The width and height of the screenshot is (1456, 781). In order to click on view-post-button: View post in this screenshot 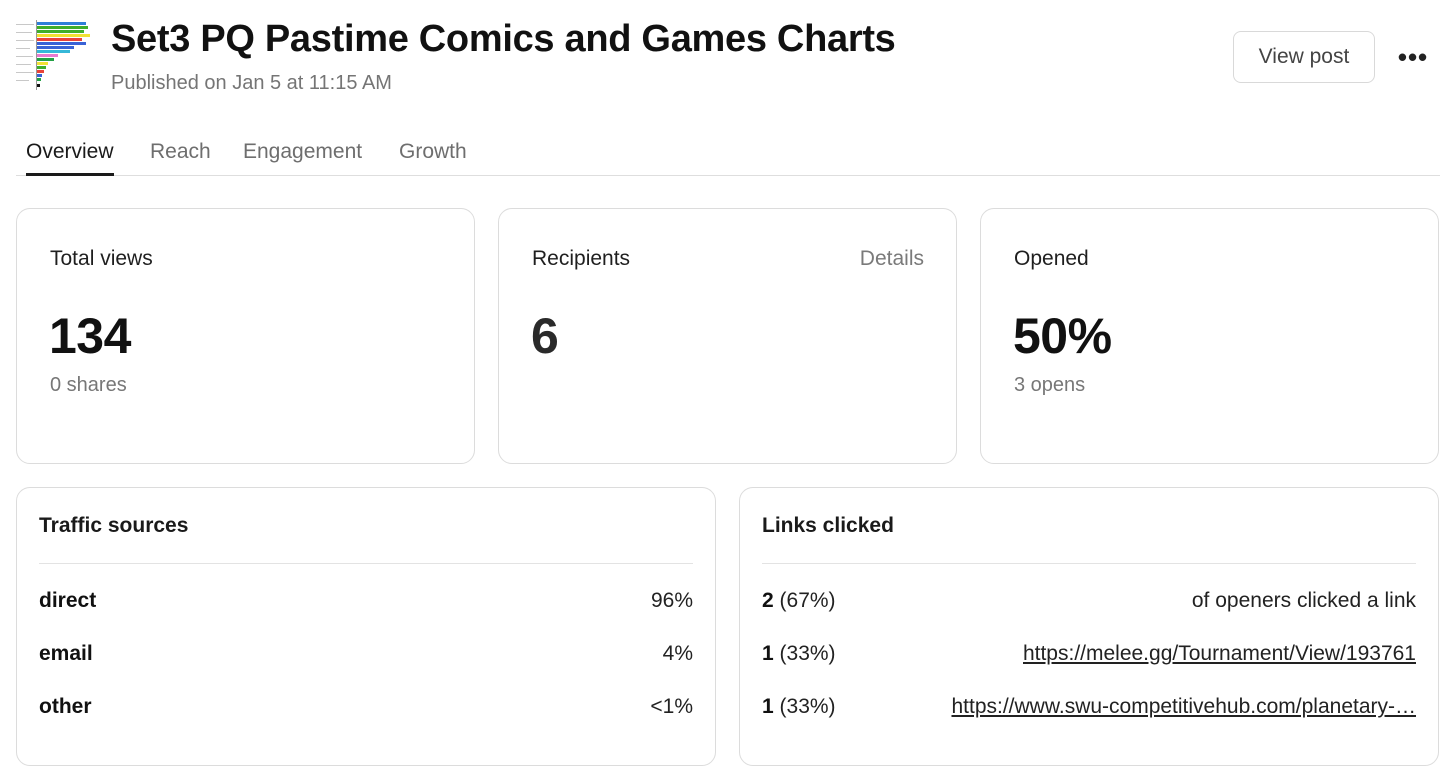, I will do `click(1304, 57)`.